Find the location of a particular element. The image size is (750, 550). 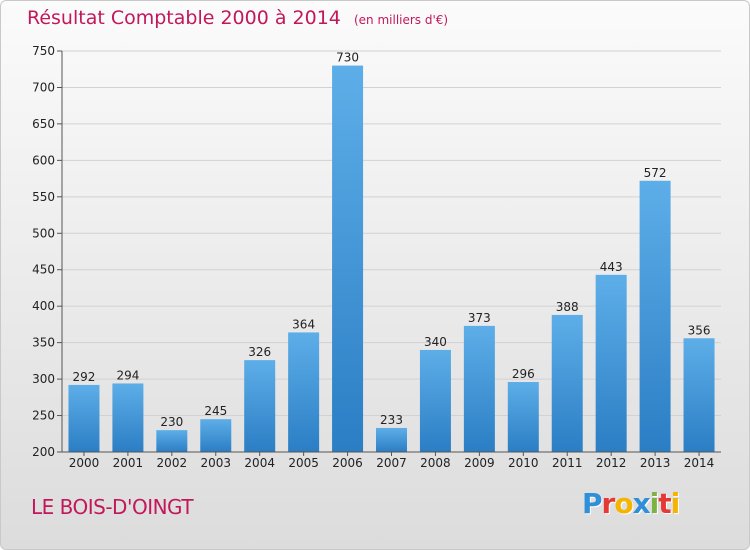

bar-value-label: 292 is located at coordinates (84, 377).